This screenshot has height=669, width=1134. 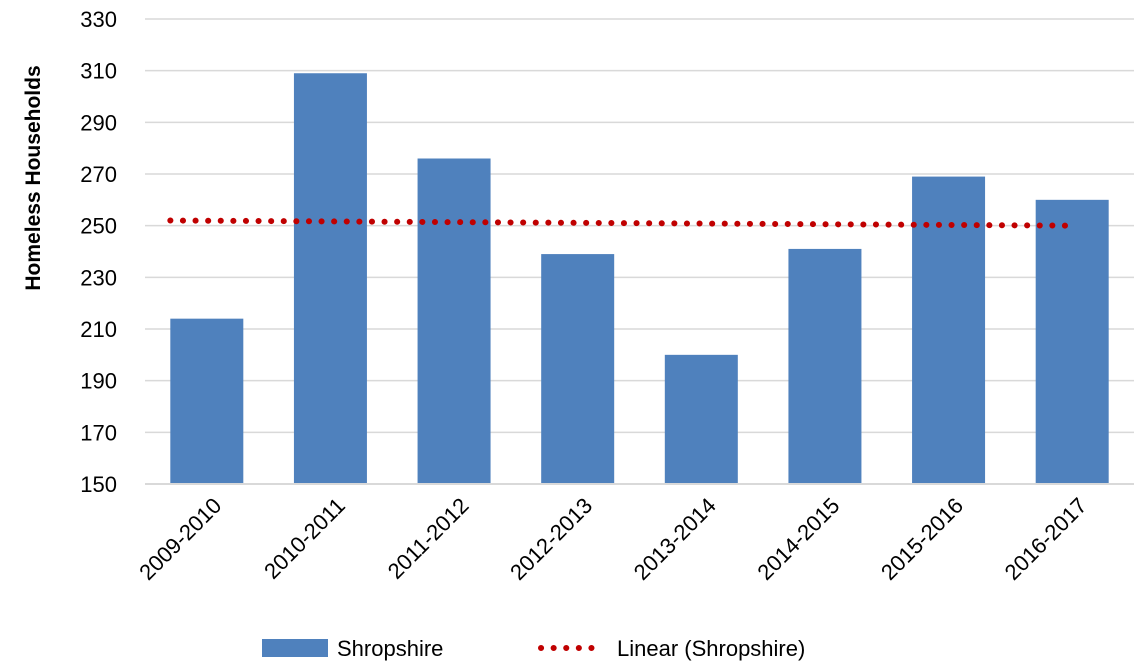 What do you see at coordinates (98, 226) in the screenshot?
I see `y-tick-label: 250` at bounding box center [98, 226].